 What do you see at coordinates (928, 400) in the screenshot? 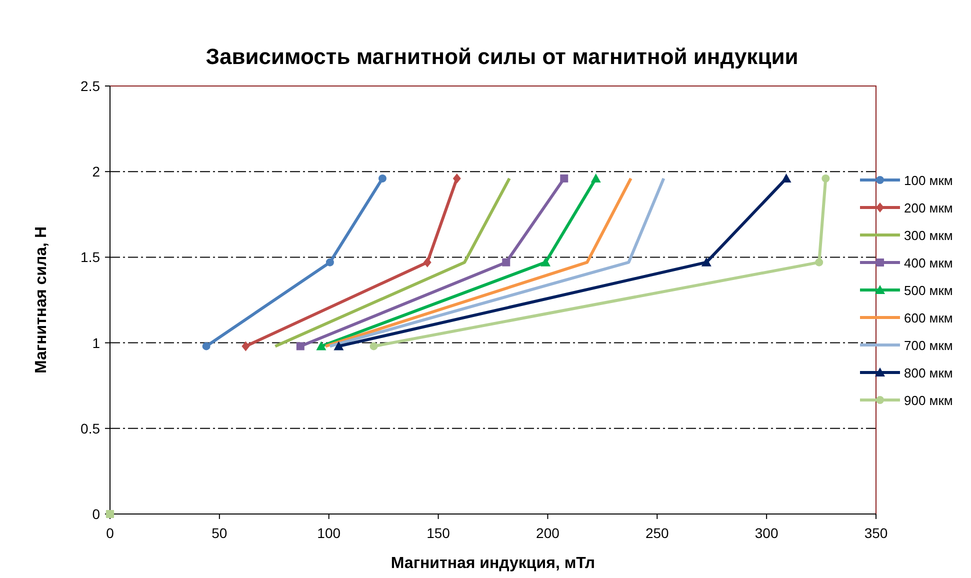
I see `legend-label: 900 мкм` at bounding box center [928, 400].